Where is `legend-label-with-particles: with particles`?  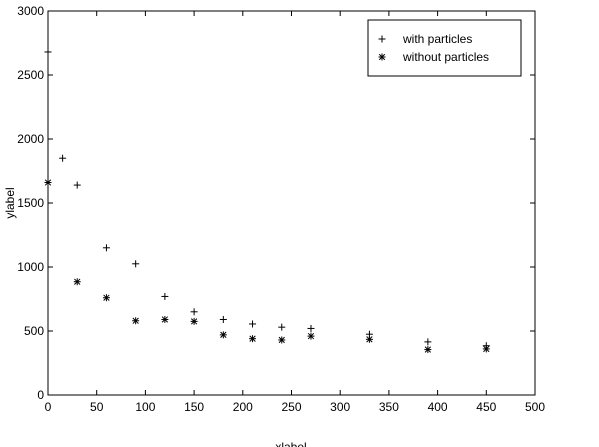 legend-label-with-particles: with particles is located at coordinates (437, 39).